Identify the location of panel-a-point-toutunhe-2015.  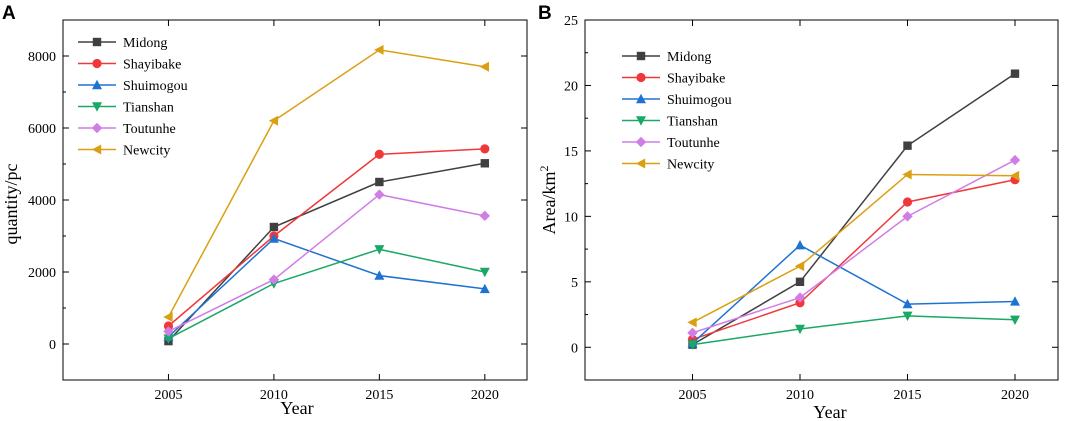
(379, 194).